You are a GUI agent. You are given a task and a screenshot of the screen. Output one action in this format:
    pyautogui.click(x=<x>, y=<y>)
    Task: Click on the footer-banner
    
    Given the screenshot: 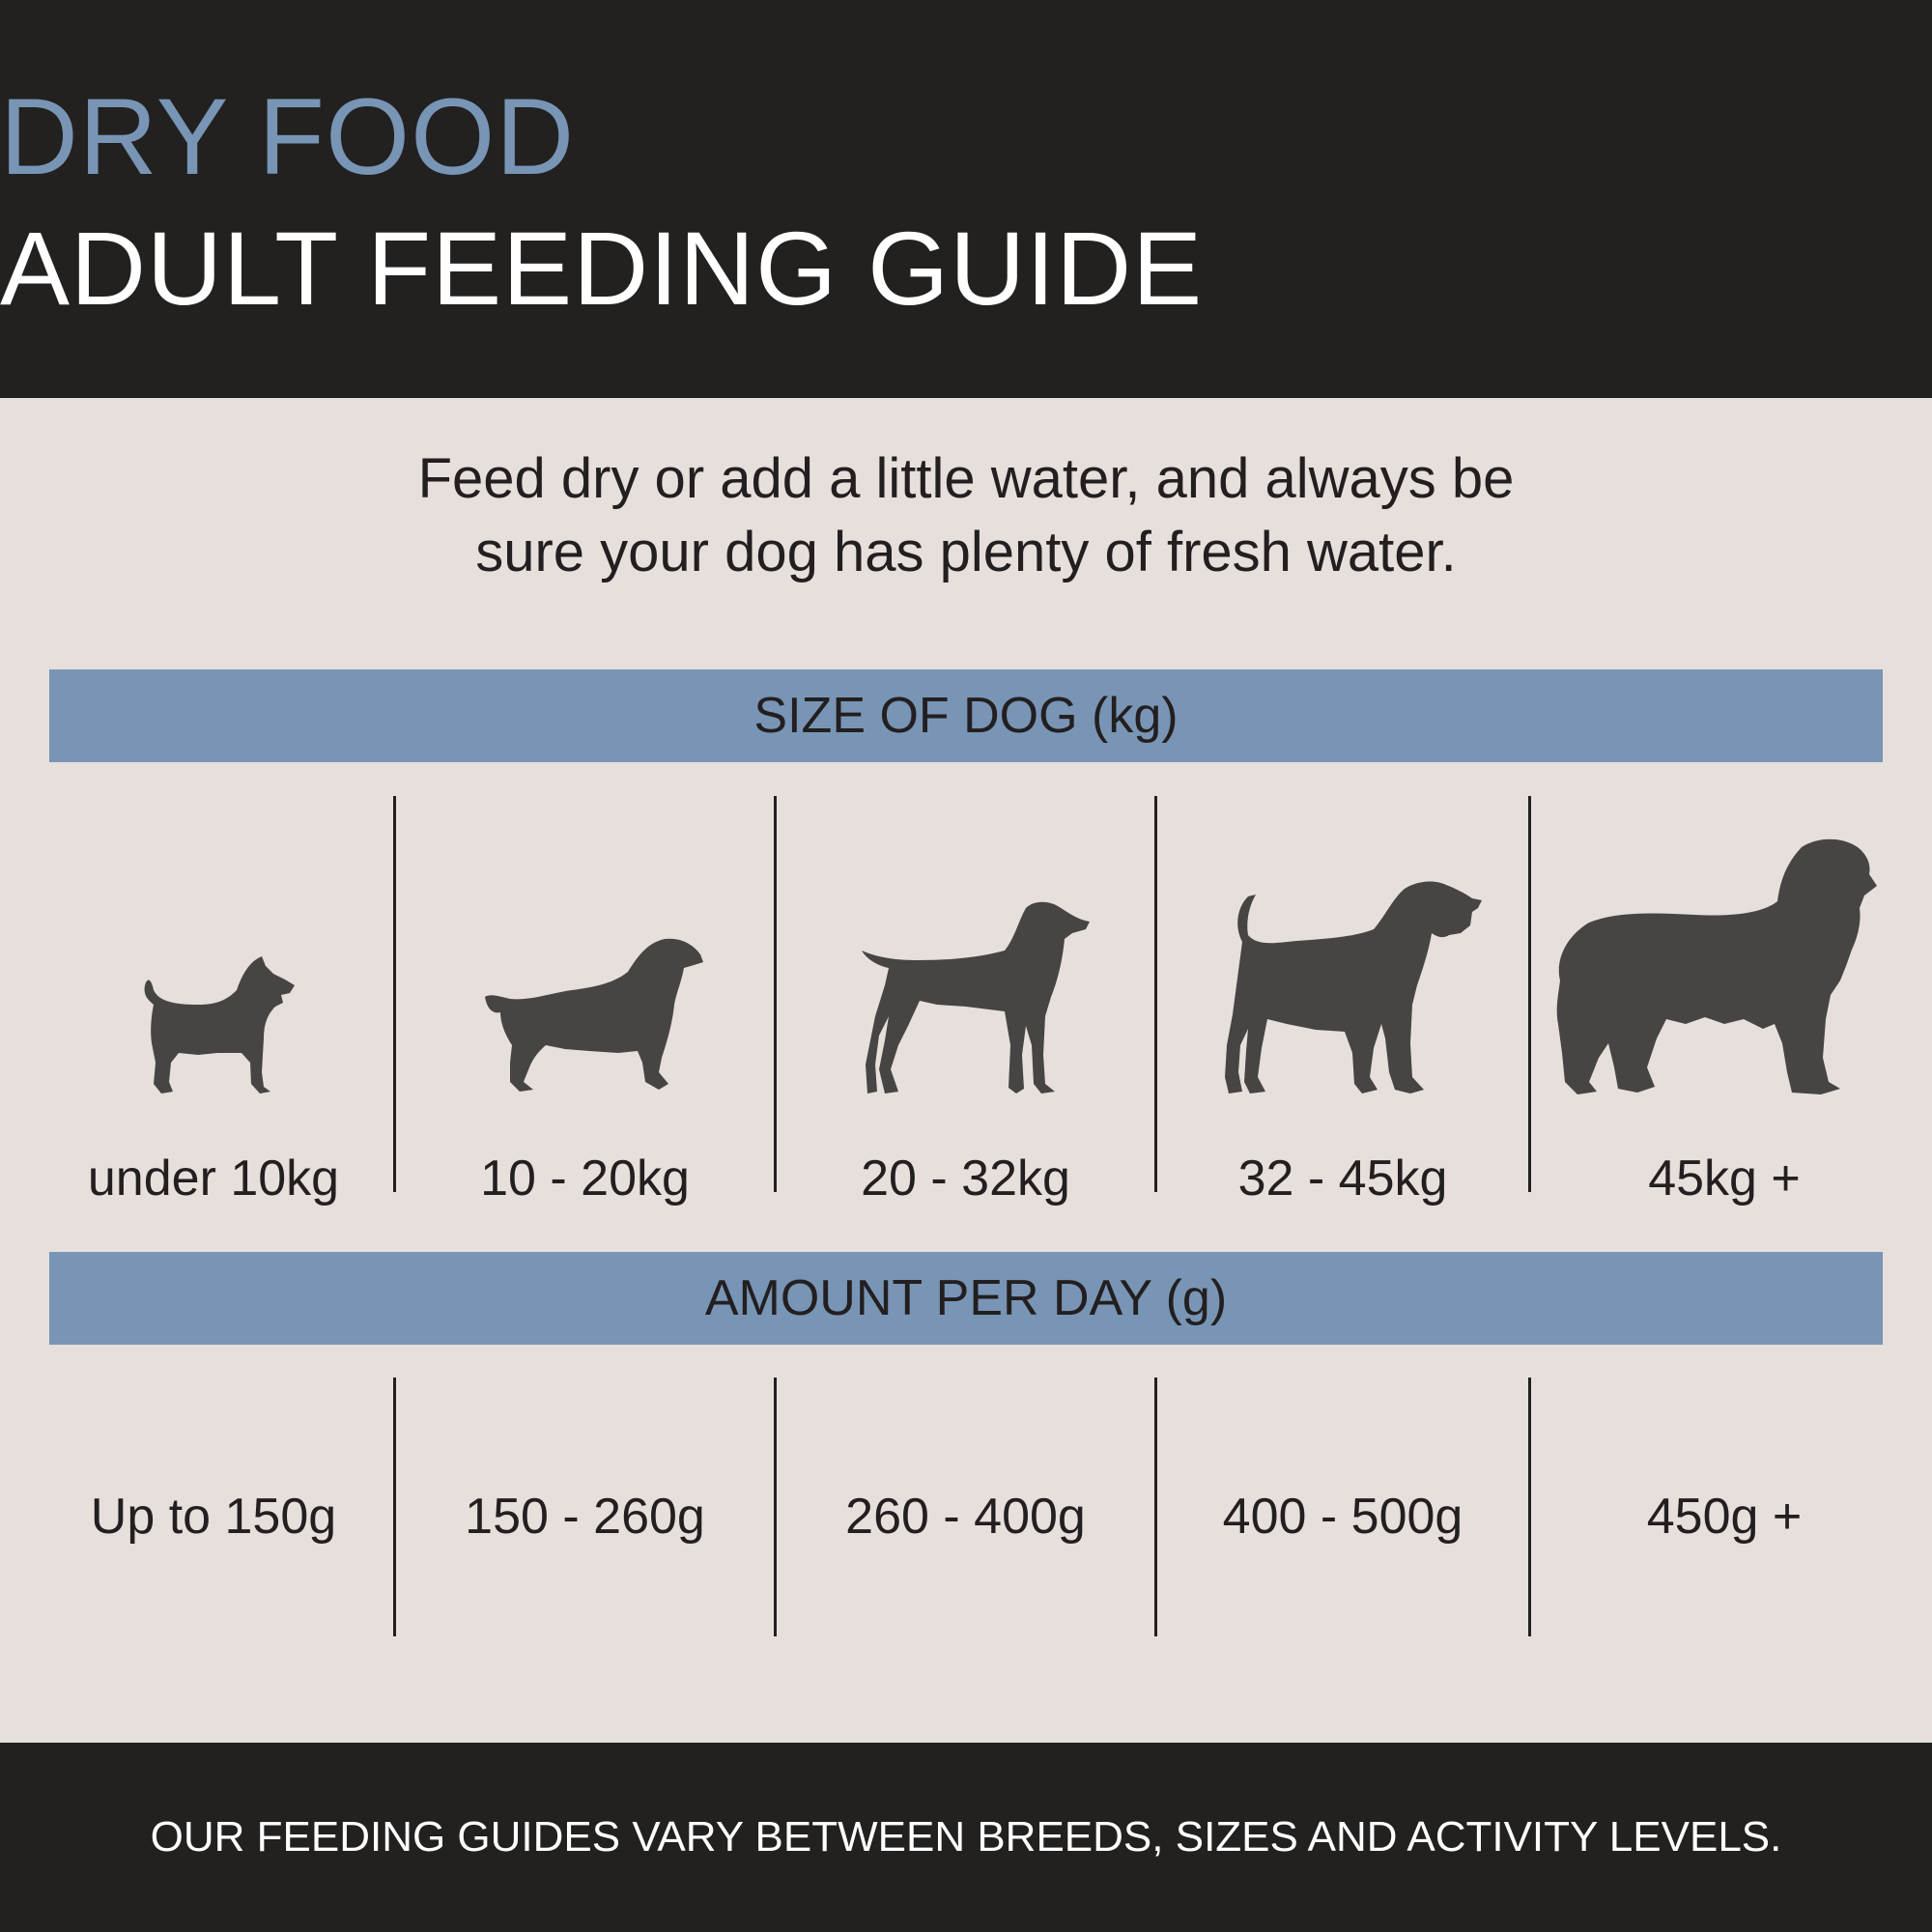 What is the action you would take?
    pyautogui.click(x=966, y=1837)
    